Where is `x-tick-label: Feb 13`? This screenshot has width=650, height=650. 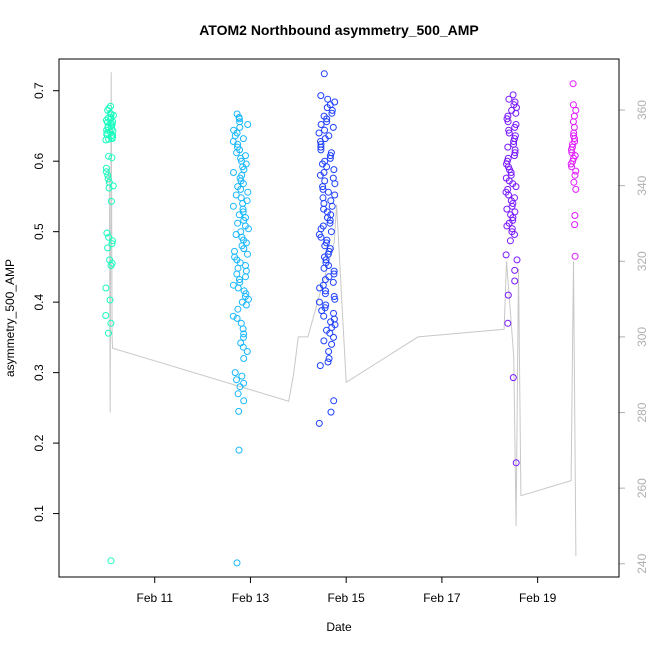
x-tick-label: Feb 13 is located at coordinates (251, 598).